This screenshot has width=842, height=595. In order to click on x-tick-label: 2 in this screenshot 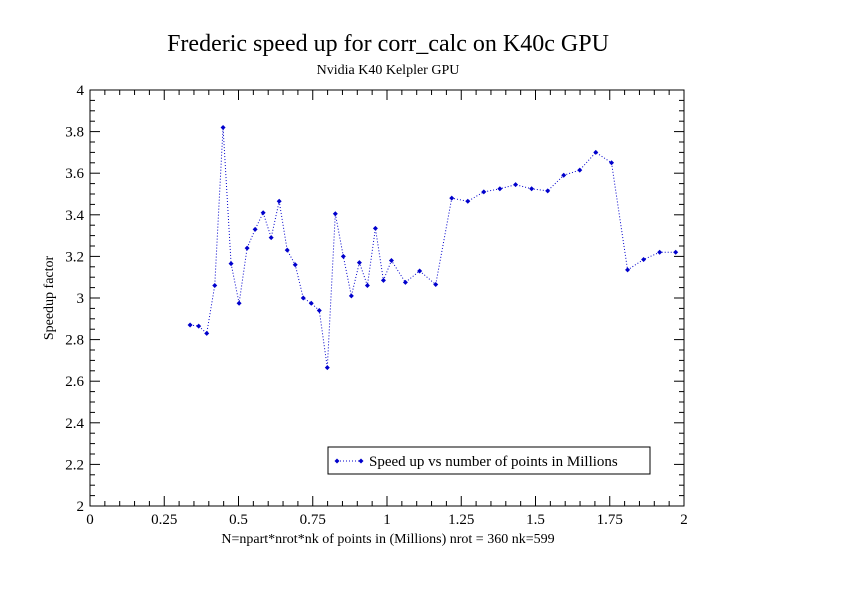, I will do `click(684, 520)`.